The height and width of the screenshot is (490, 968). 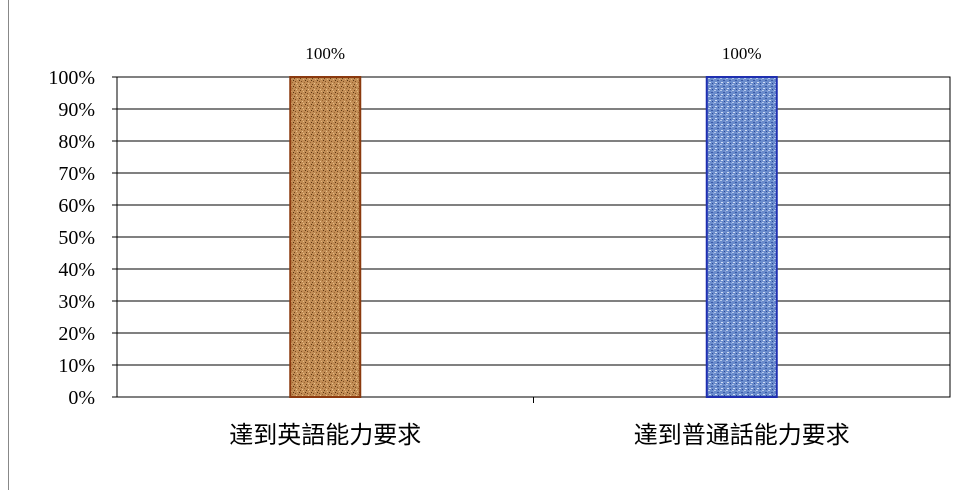 I want to click on y-tick-label: 70%, so click(x=76, y=174).